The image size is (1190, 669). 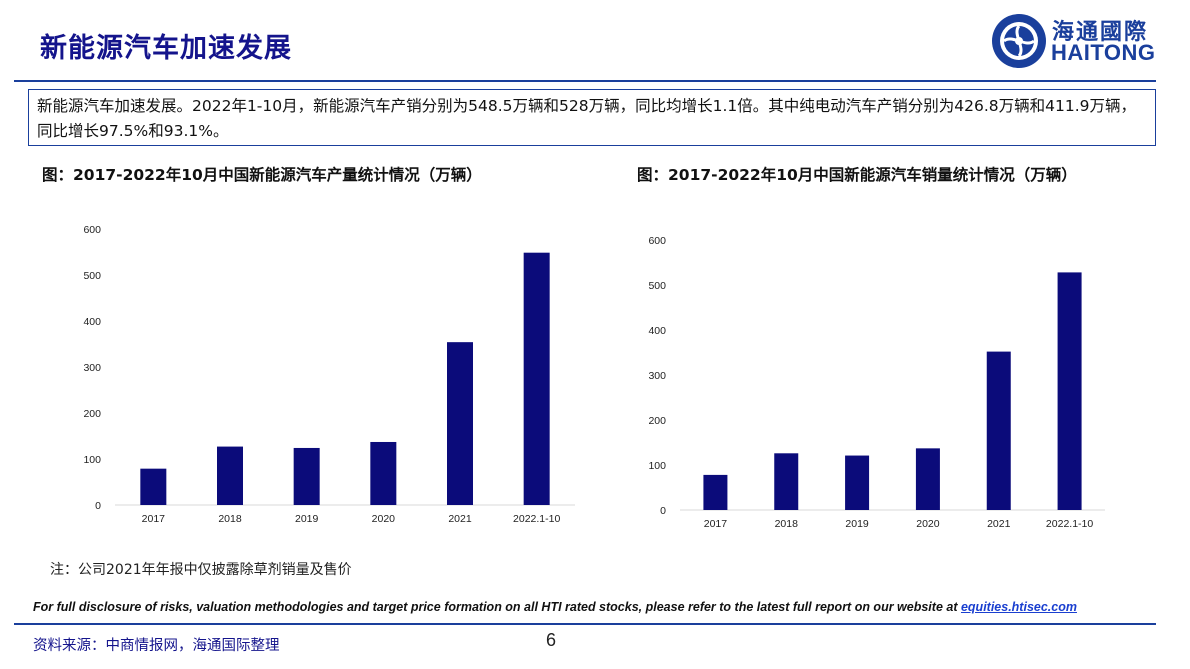 I want to click on footer-divider, so click(x=585, y=624).